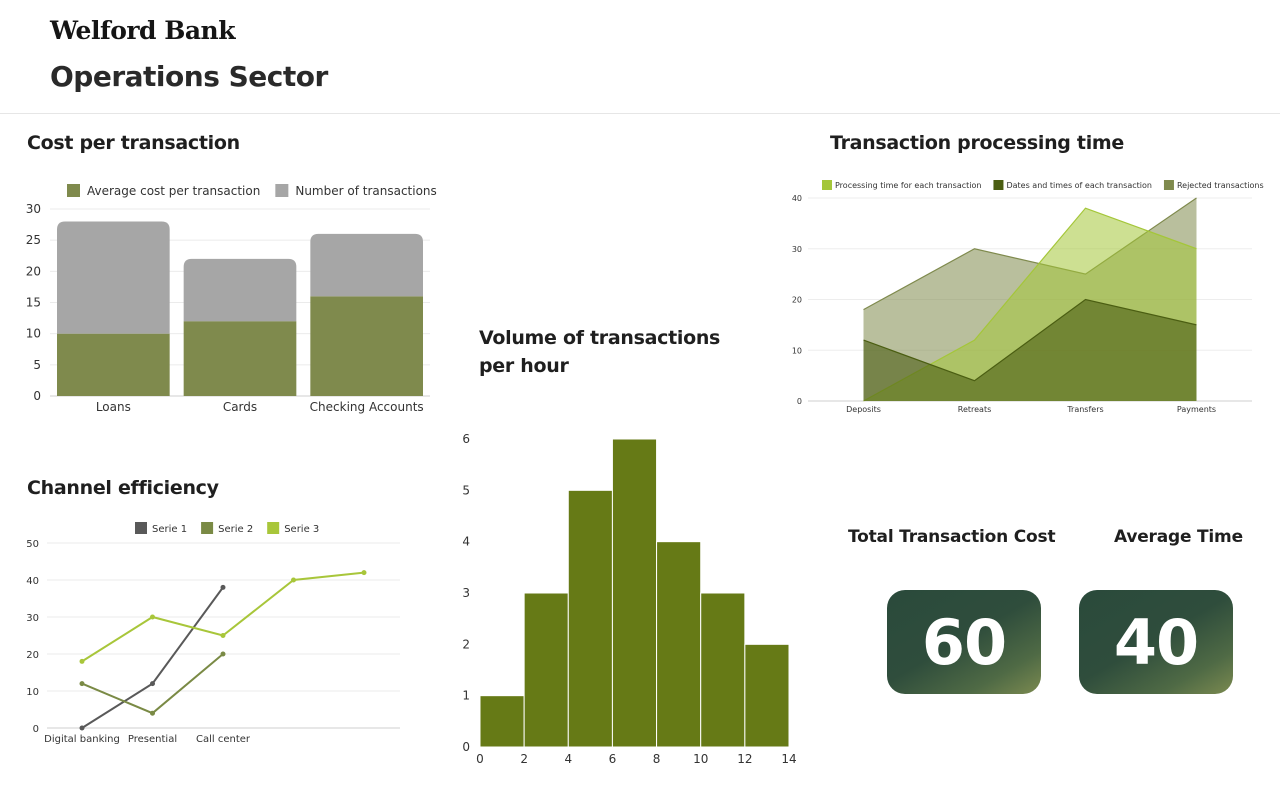 This screenshot has height=800, width=1280. I want to click on x-tick-label: Loans, so click(113, 407).